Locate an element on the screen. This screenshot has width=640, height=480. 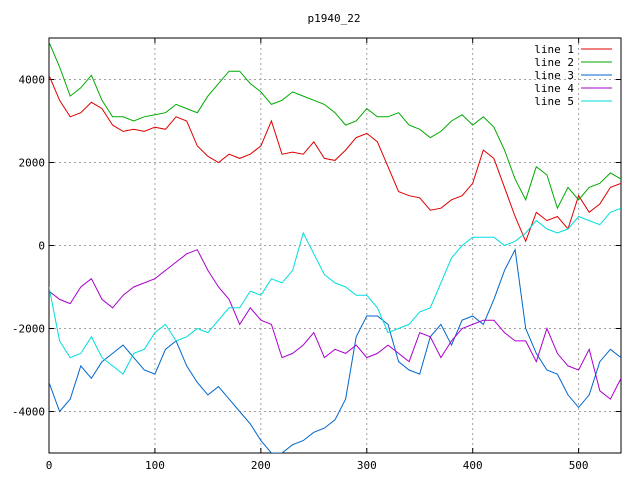
x-tick-label: 200 is located at coordinates (261, 465).